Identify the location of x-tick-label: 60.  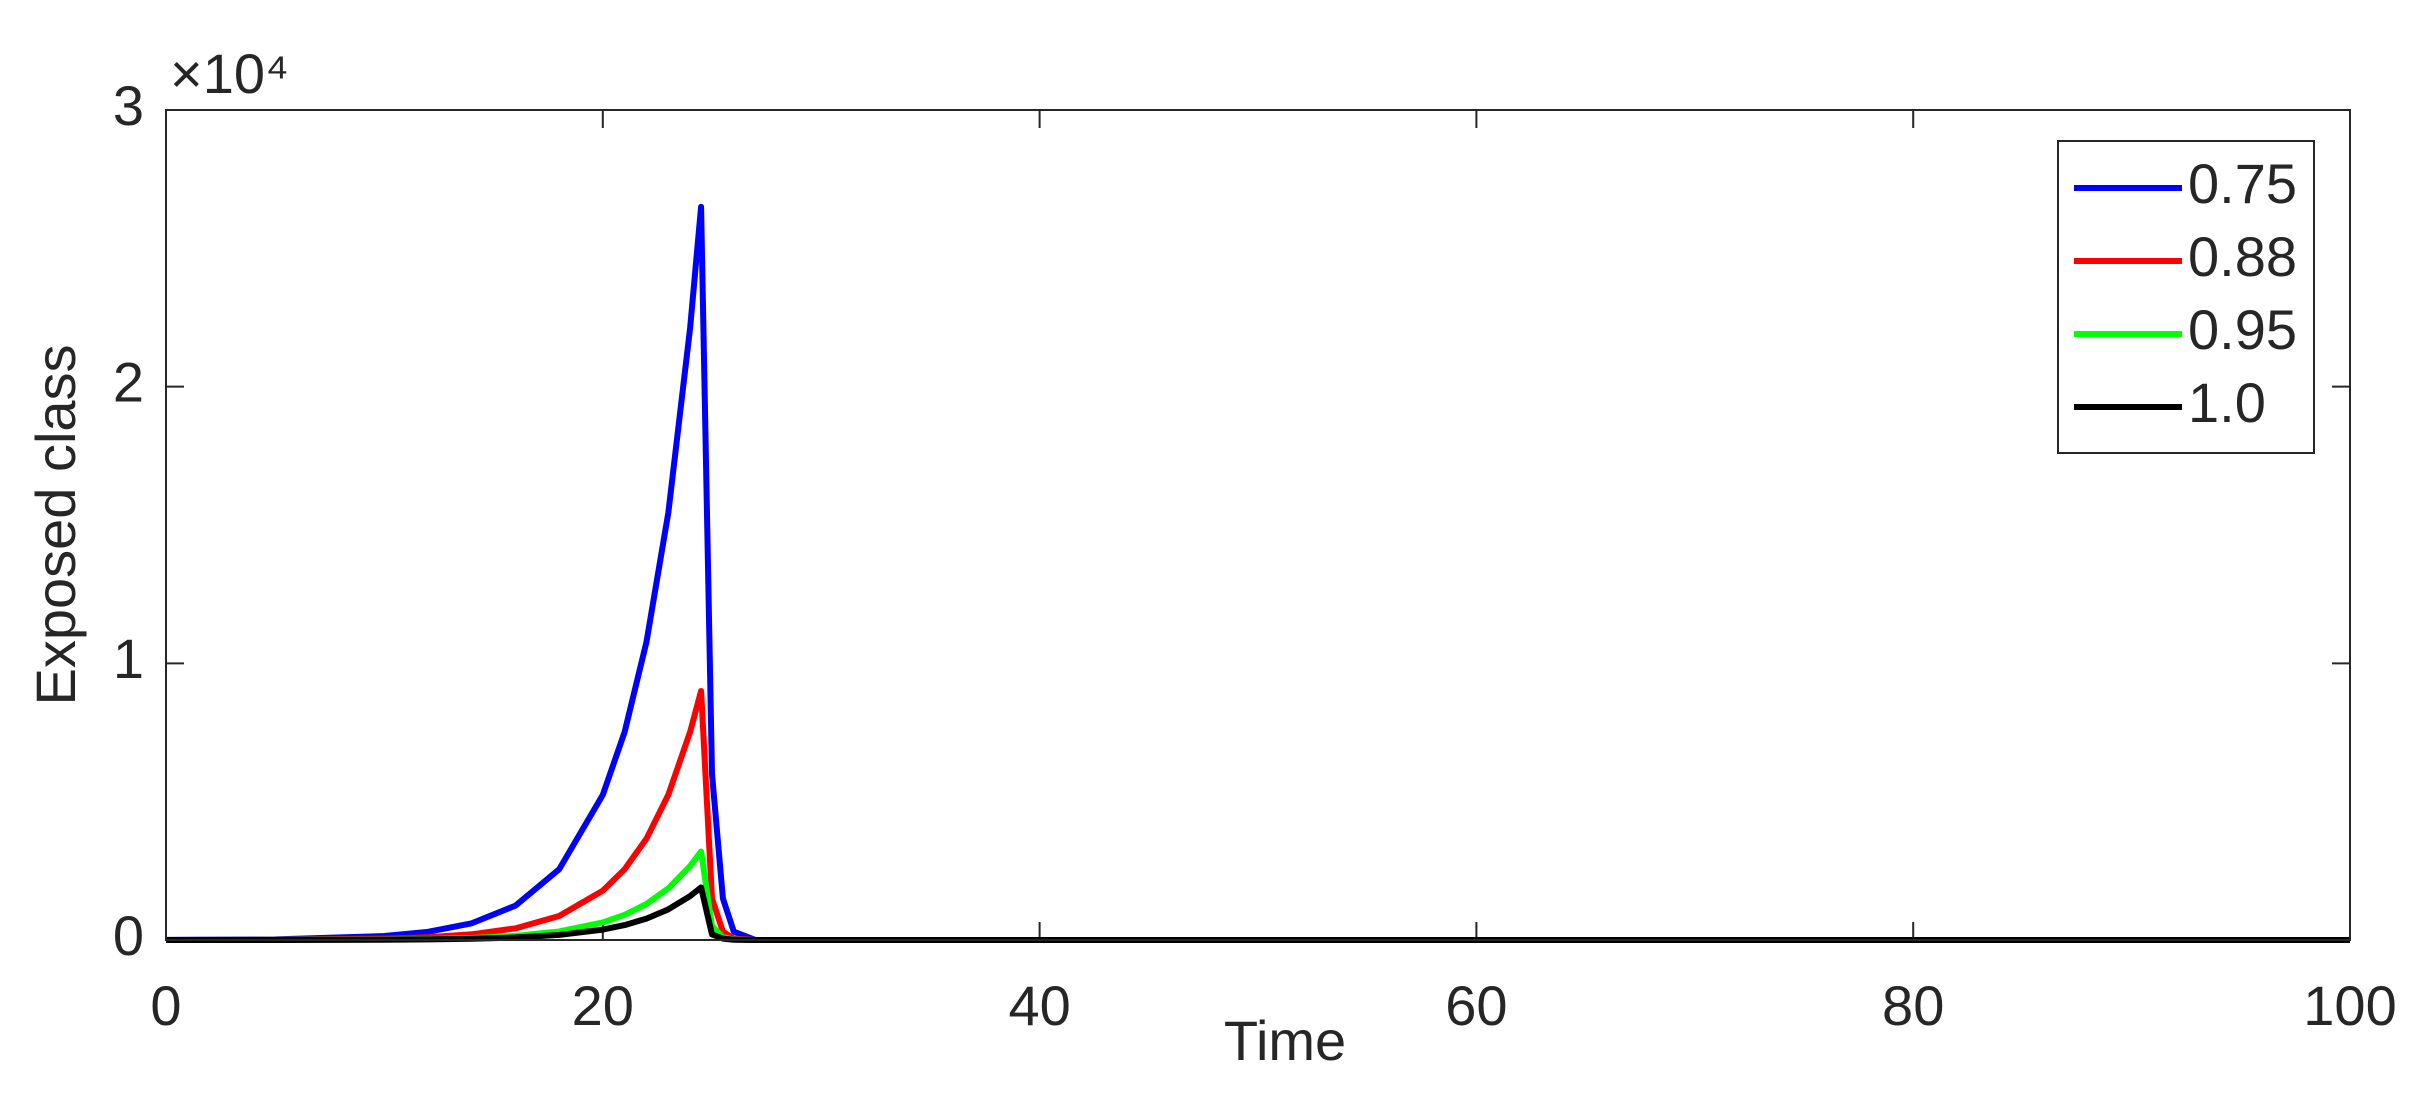
(1476, 1005).